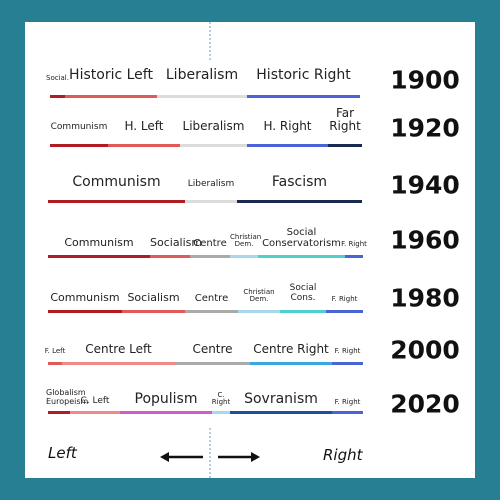 Image resolution: width=500 pixels, height=500 pixels. What do you see at coordinates (291, 348) in the screenshot?
I see `segment-label: Centre Right` at bounding box center [291, 348].